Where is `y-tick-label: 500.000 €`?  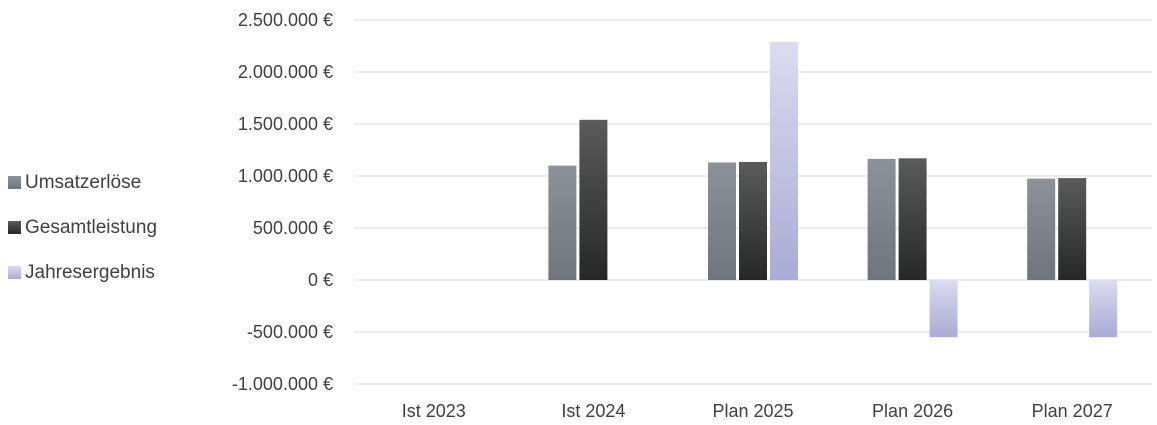 y-tick-label: 500.000 € is located at coordinates (293, 228).